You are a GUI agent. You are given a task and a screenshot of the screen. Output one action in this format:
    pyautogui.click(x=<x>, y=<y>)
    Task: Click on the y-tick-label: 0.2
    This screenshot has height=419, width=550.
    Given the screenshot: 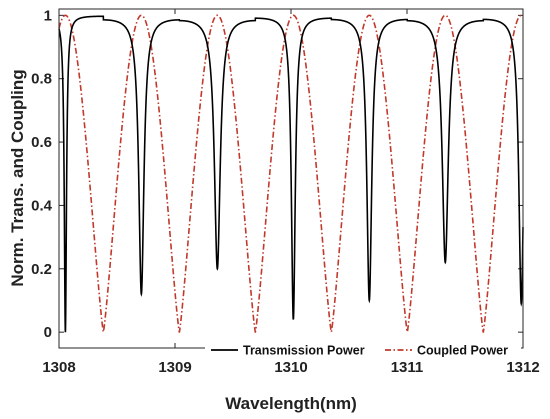 What is the action you would take?
    pyautogui.click(x=41, y=269)
    